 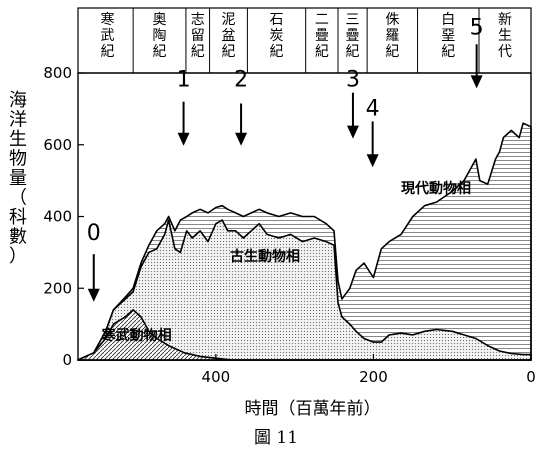 What do you see at coordinates (505, 36) in the screenshot?
I see `period-label: 新生代` at bounding box center [505, 36].